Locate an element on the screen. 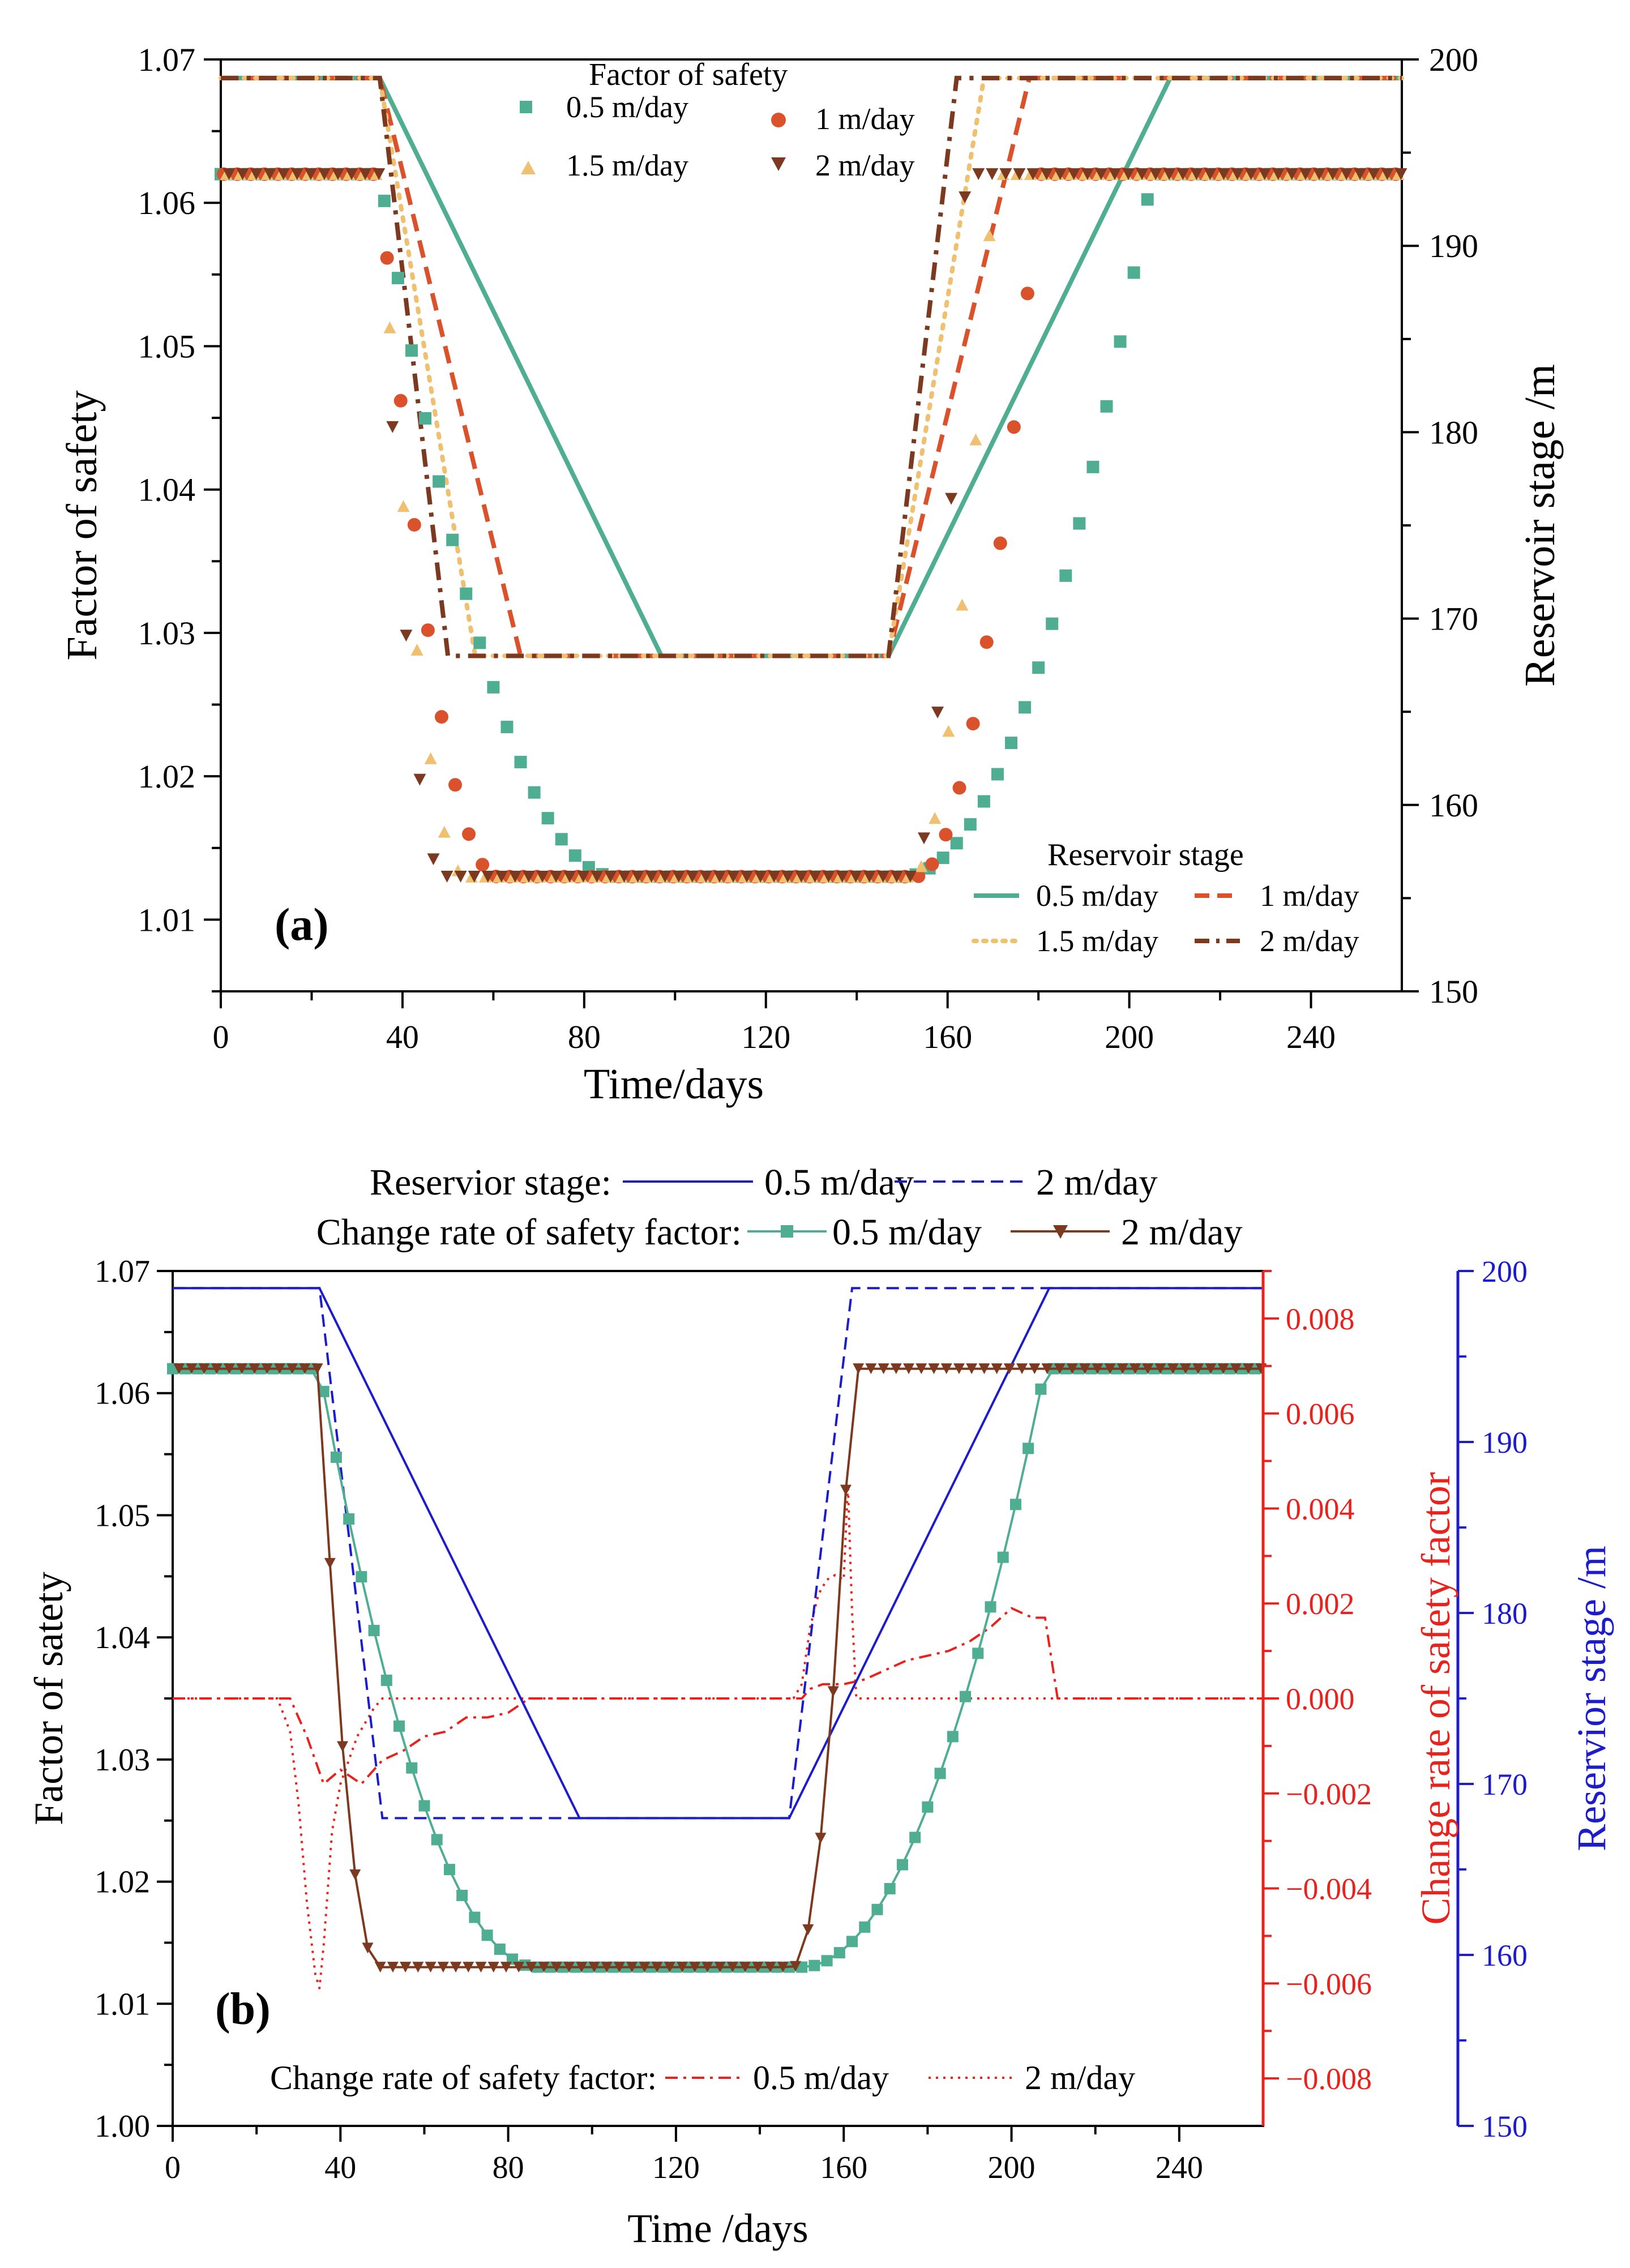 This screenshot has width=1630, height=2268. panel-b-y-left-tick-label: 1.05 is located at coordinates (123, 1516).